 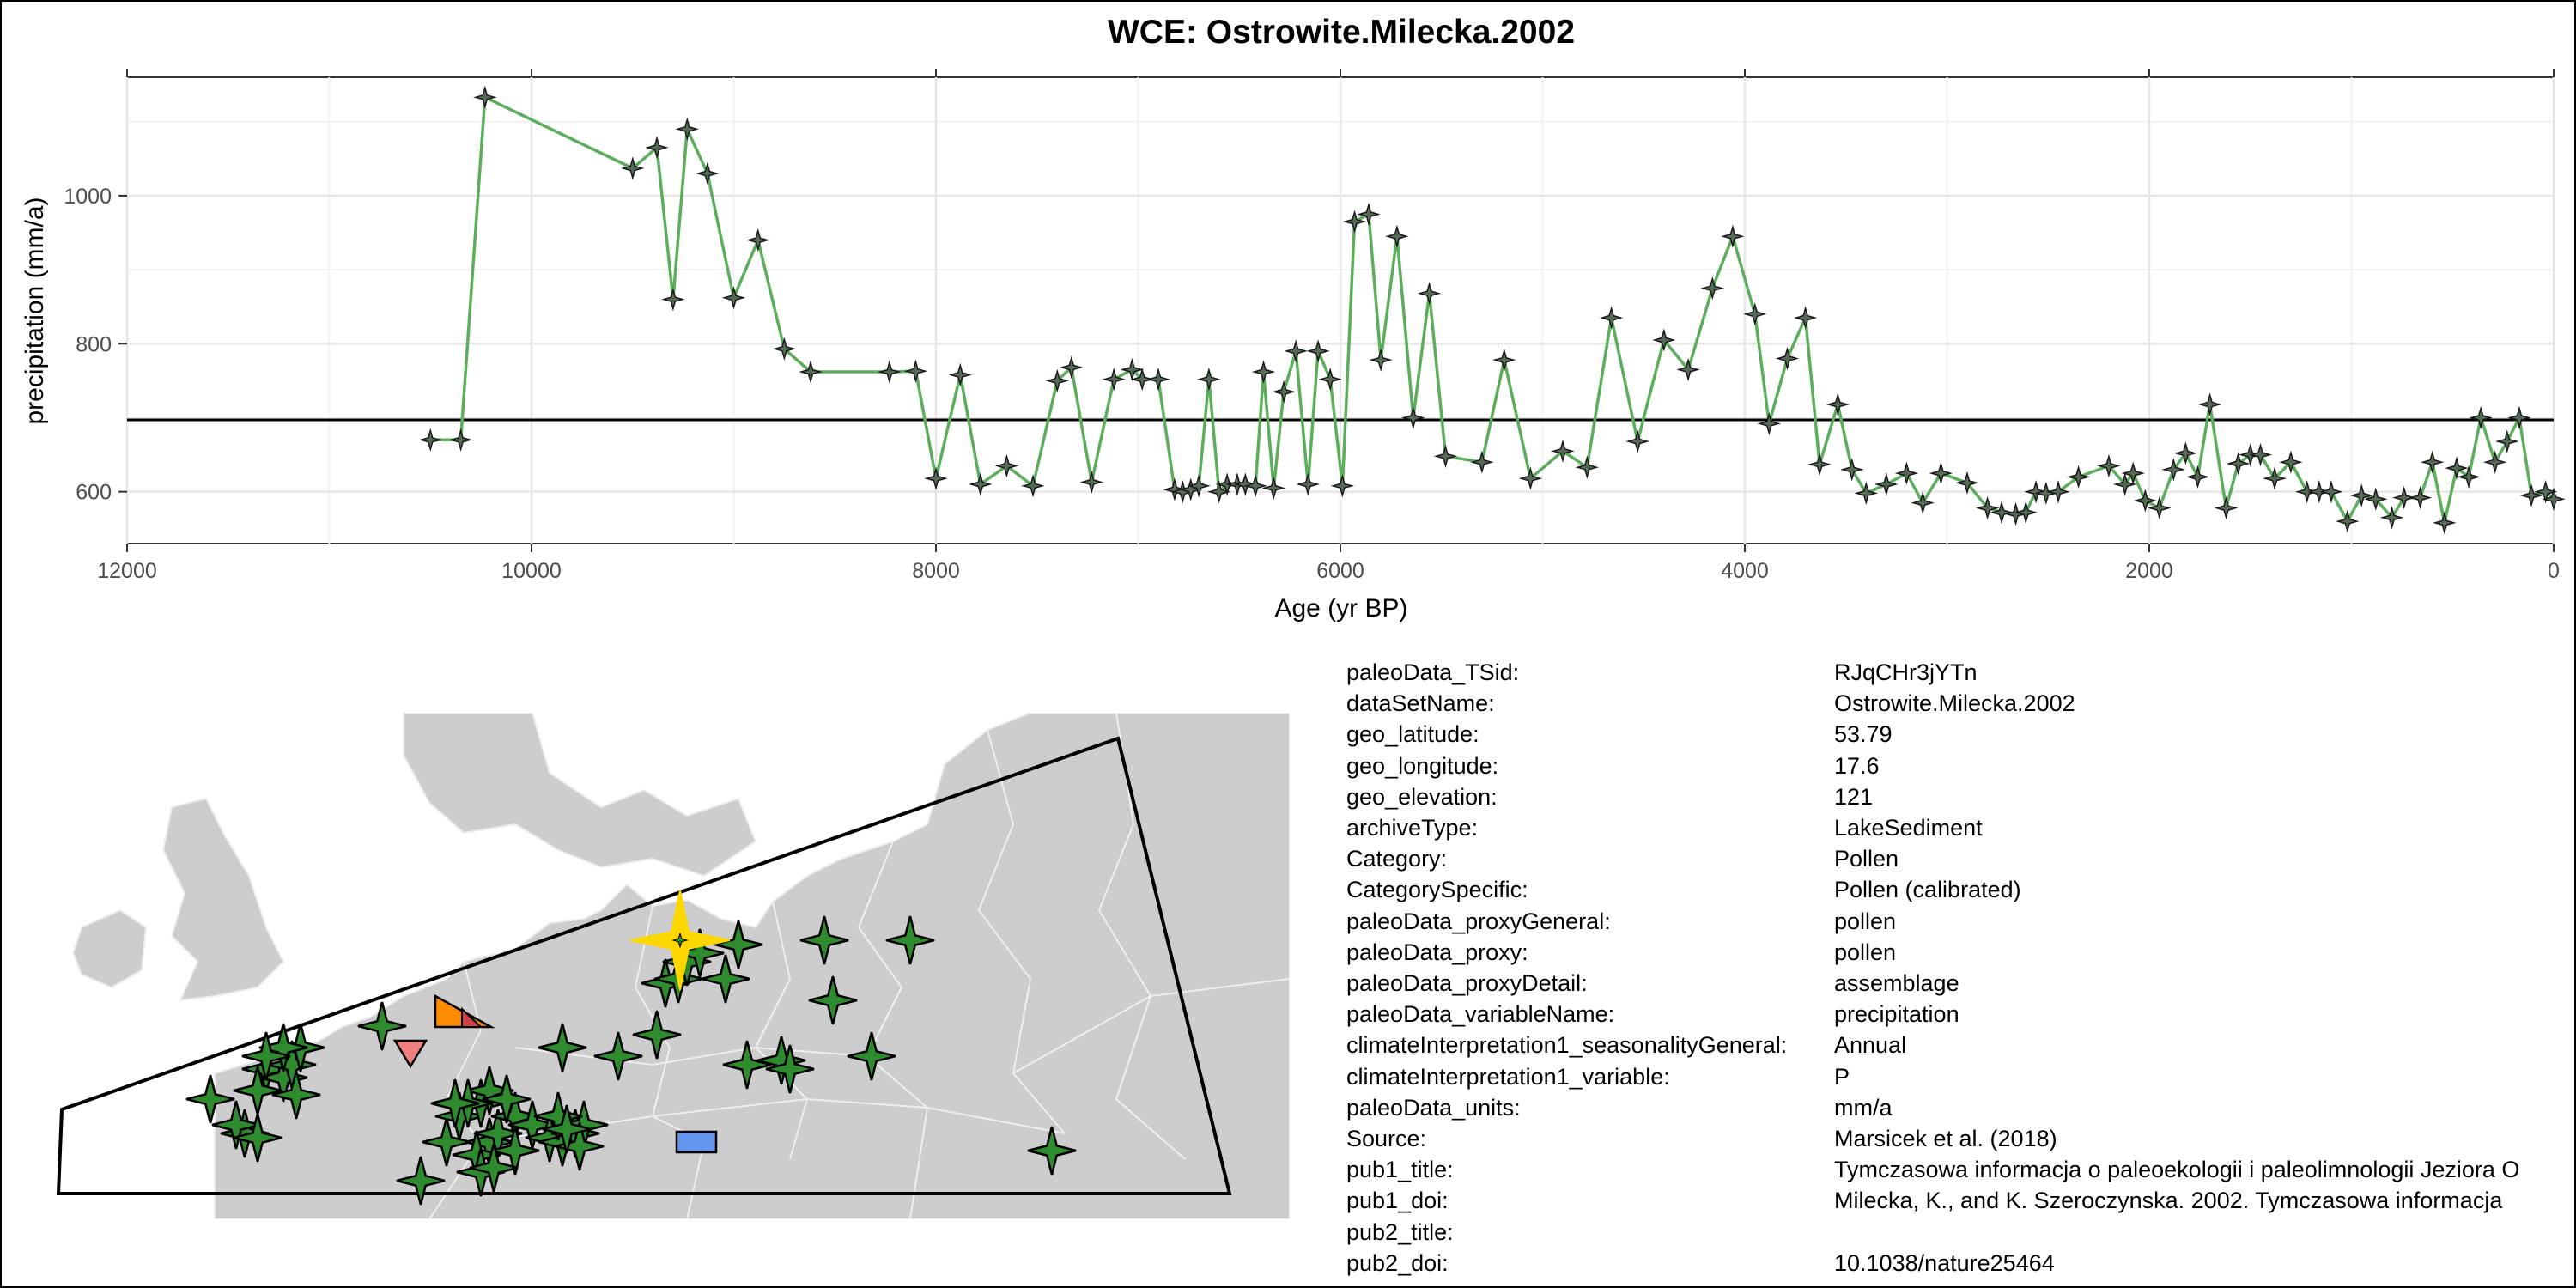 What do you see at coordinates (1842, 1076) in the screenshot?
I see `metadata-value: P` at bounding box center [1842, 1076].